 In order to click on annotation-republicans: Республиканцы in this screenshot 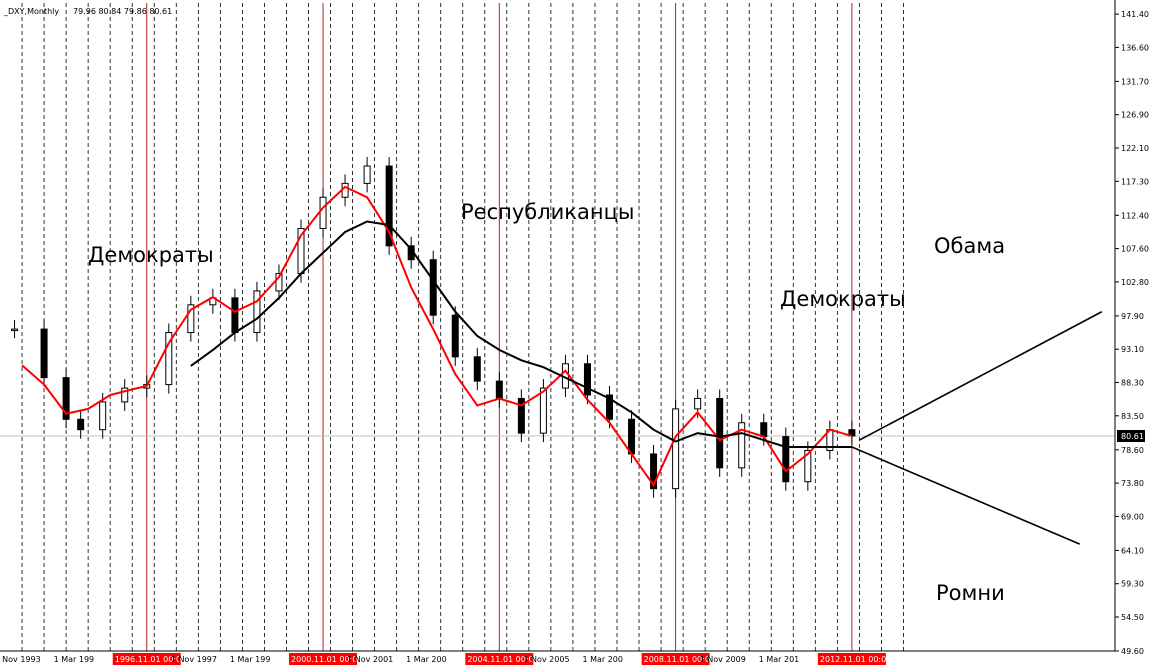, I will do `click(547, 212)`.